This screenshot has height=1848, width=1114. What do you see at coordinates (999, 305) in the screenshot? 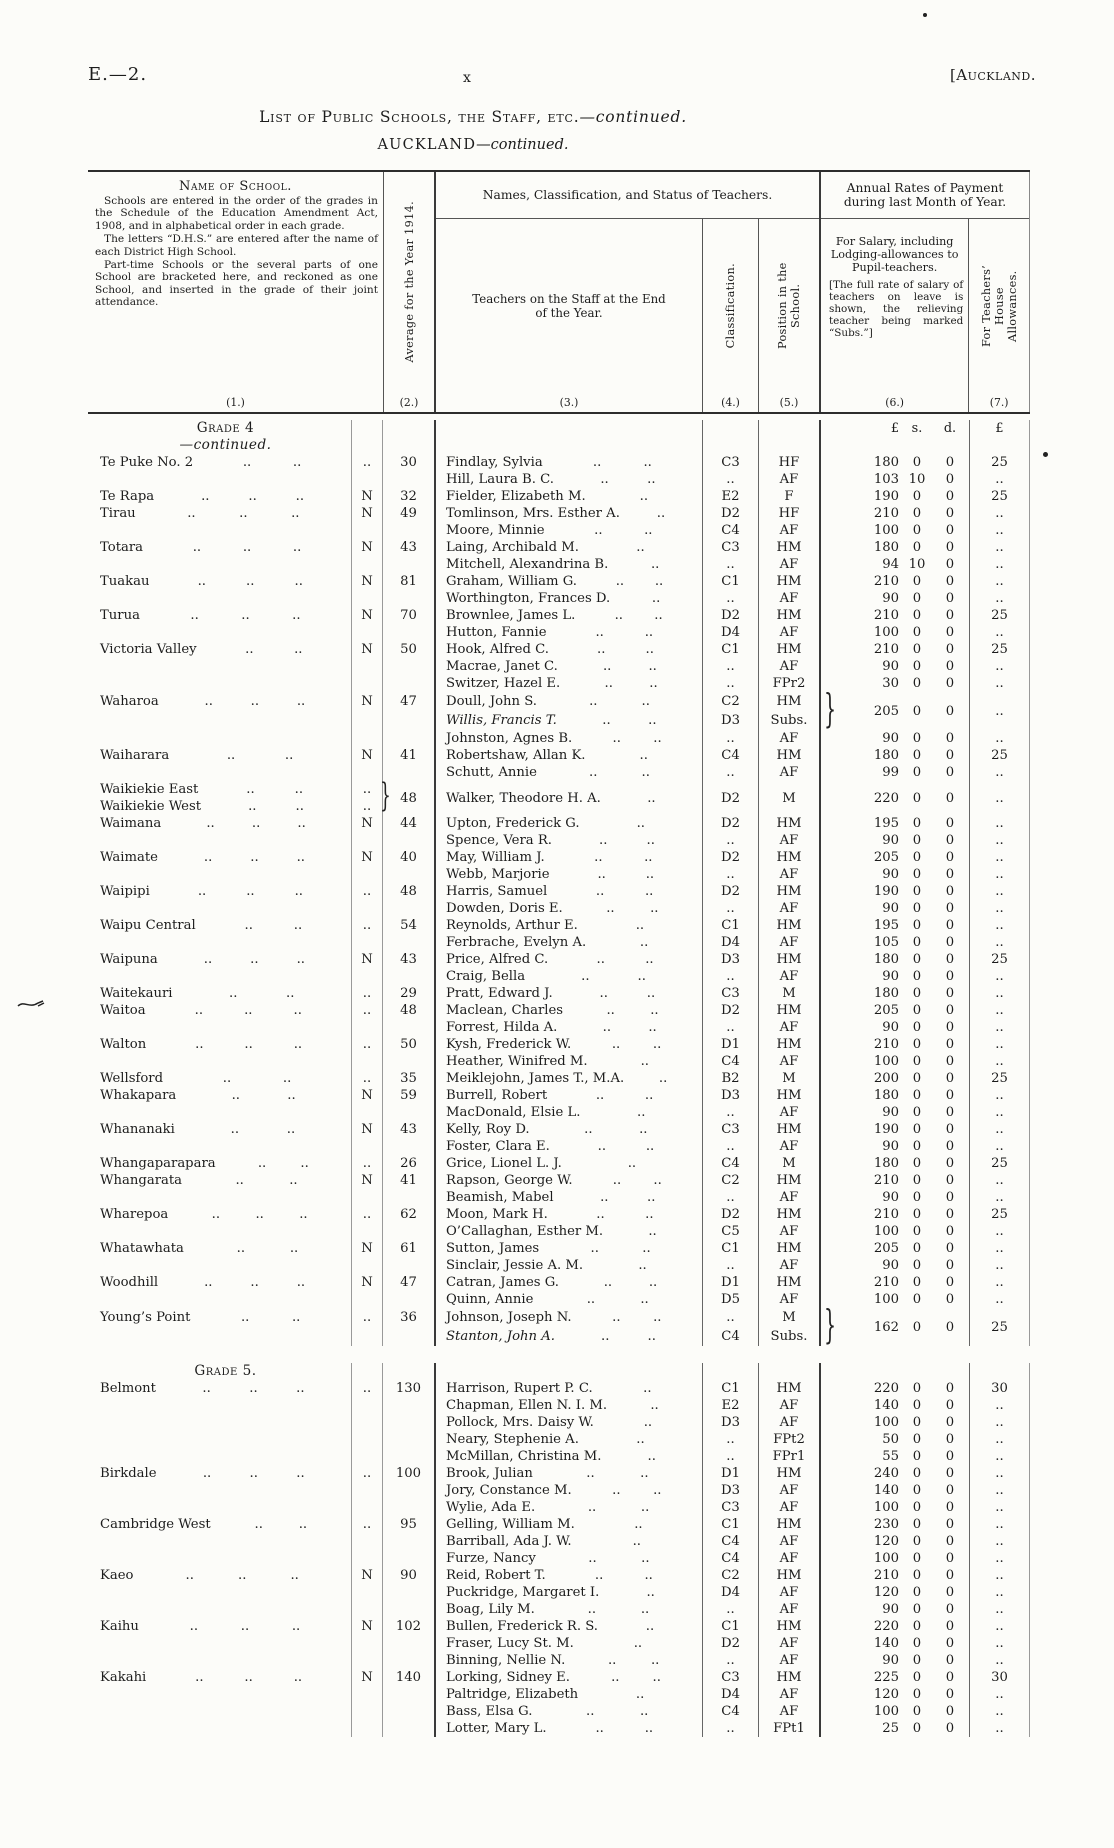
I see `col7-title-wrap: For Teachers’ House Allowances.` at bounding box center [999, 305].